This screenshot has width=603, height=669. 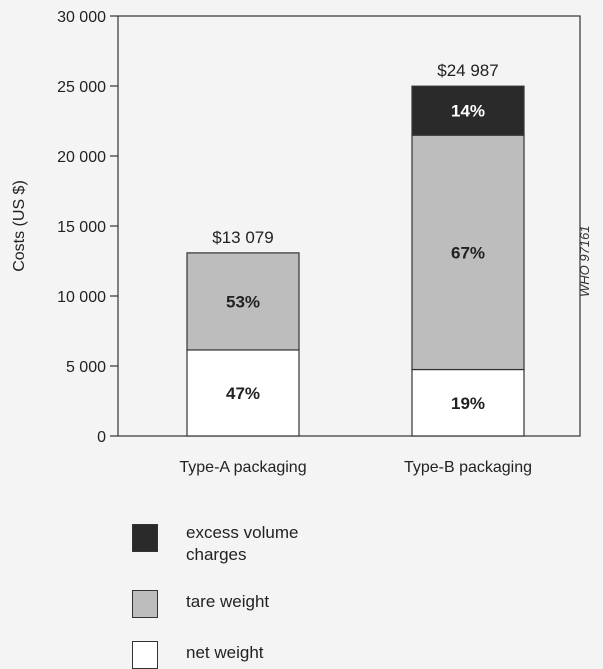 I want to click on bar-total-label: $13 079, so click(x=242, y=237).